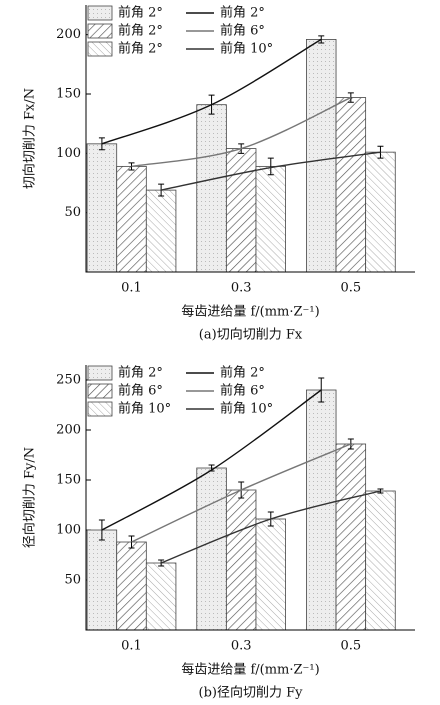  Describe the element at coordinates (251, 335) in the screenshot. I see `chart-title: (a)切向切削力 Fx` at that location.